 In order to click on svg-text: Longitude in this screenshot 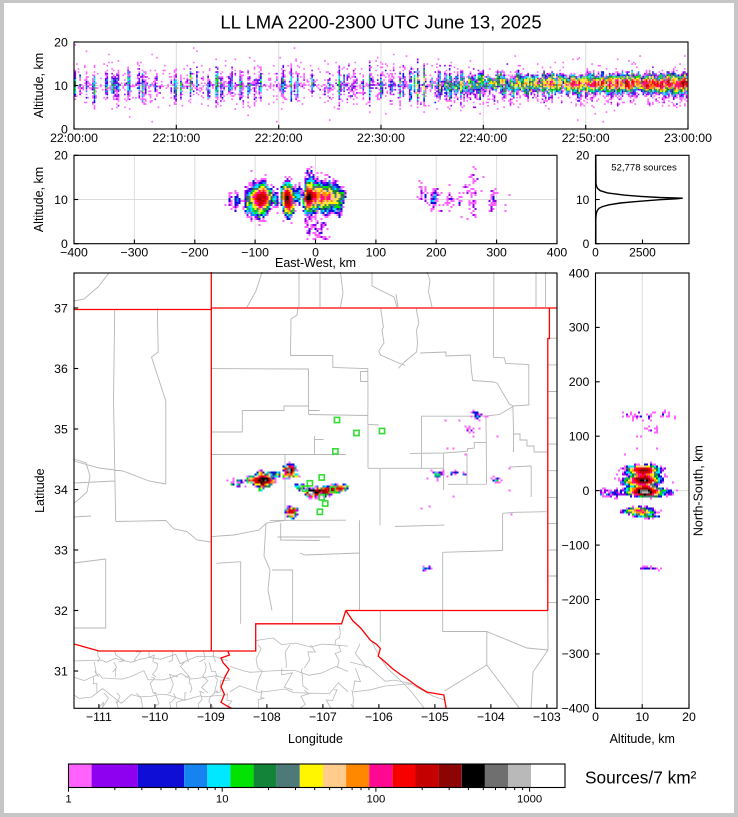, I will do `click(315, 739)`.